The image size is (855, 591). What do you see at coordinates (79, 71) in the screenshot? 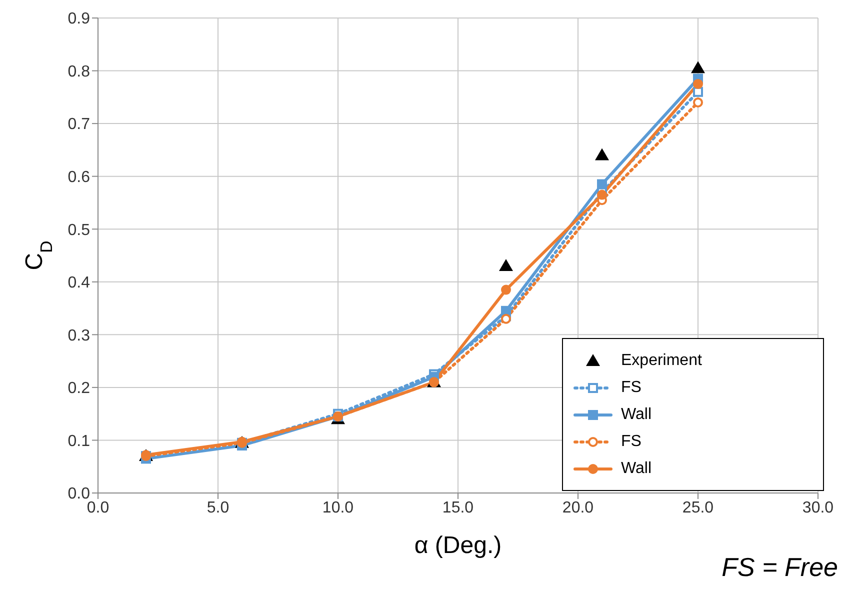
I see `y-tick-label: 0.8` at bounding box center [79, 71].